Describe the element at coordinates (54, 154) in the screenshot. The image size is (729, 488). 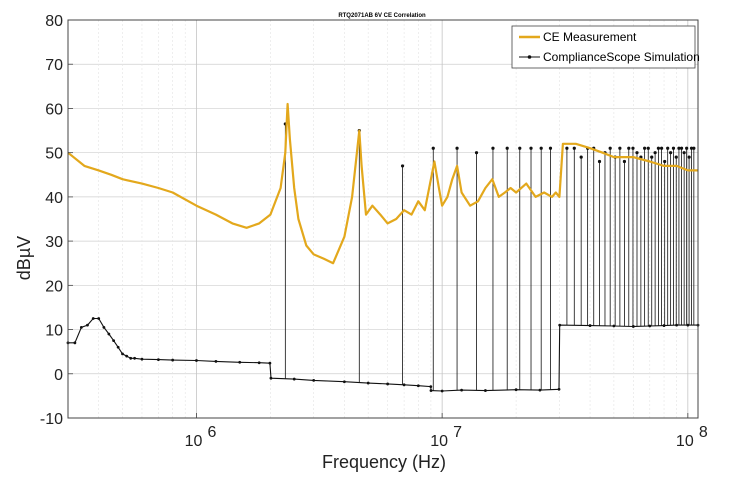
I see `y-tick-label: 50` at that location.